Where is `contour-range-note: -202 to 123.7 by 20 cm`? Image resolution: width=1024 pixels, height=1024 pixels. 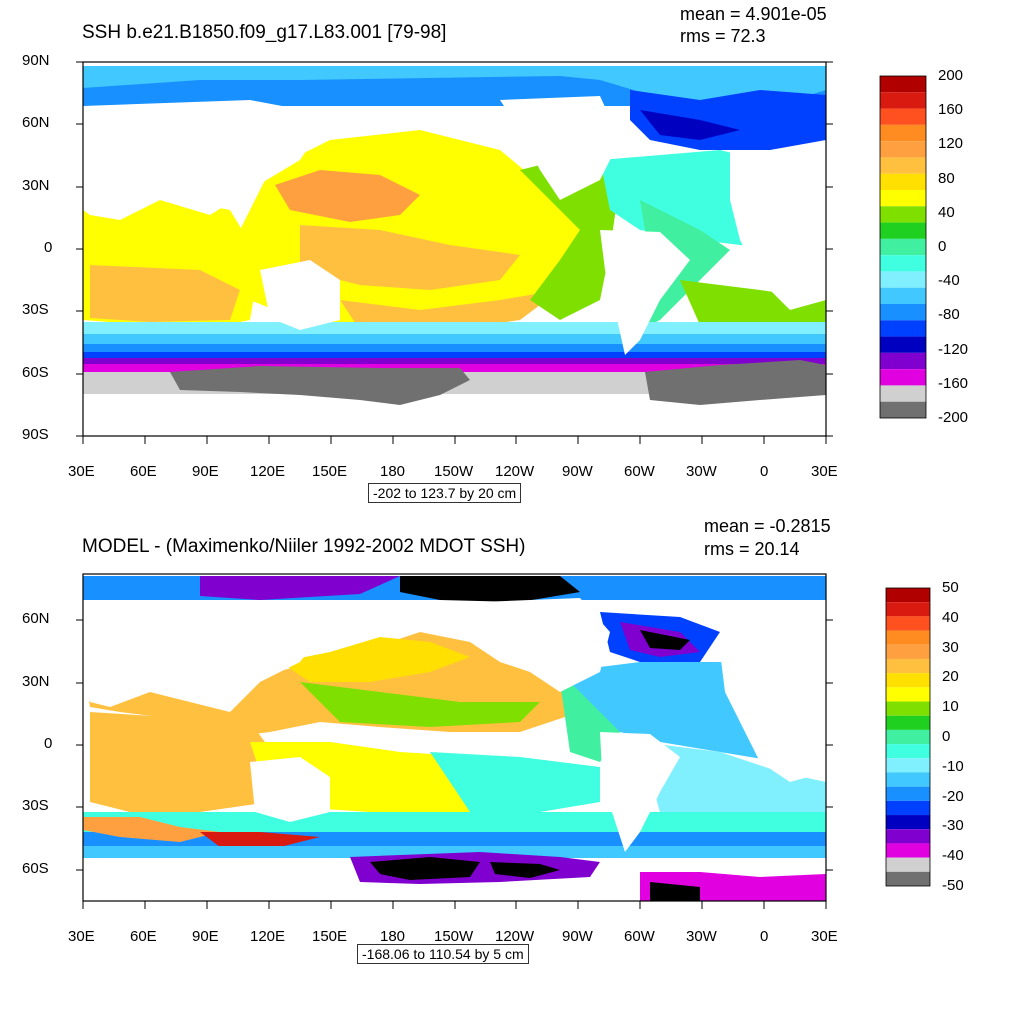 contour-range-note: -202 to 123.7 by 20 cm is located at coordinates (445, 493).